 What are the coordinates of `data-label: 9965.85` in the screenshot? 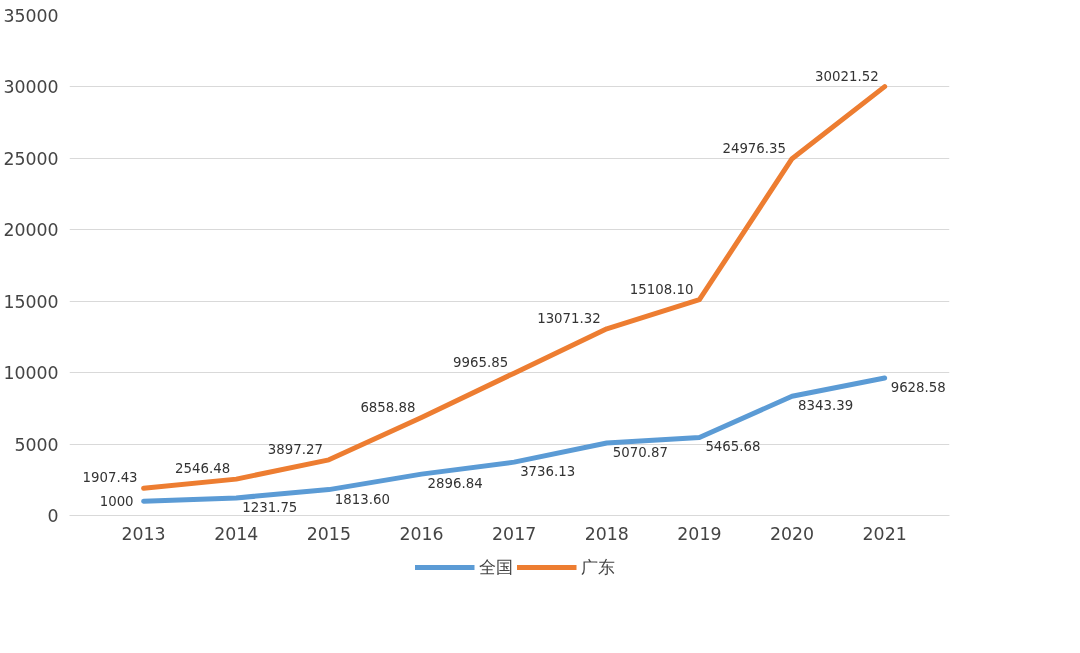 It's located at (481, 363).